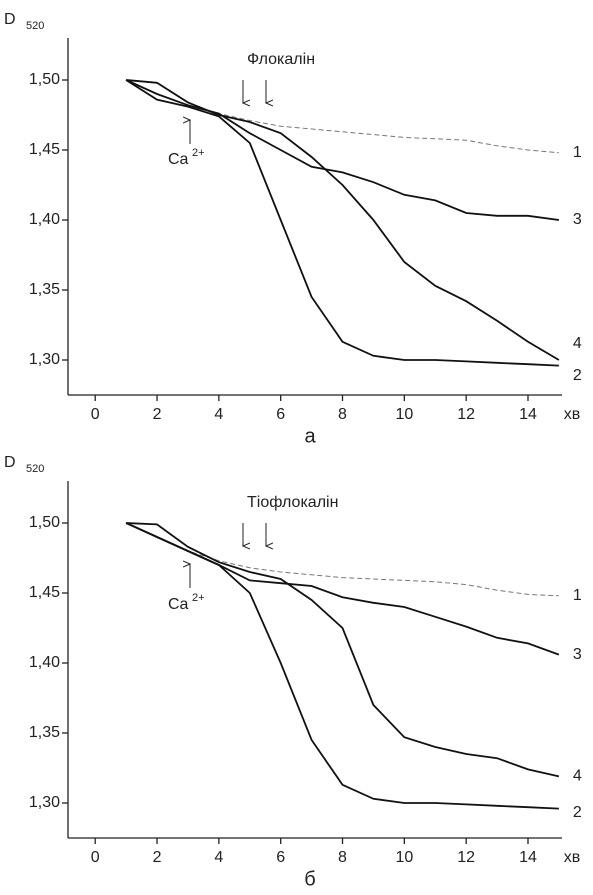 The image size is (593, 895). I want to click on annotation: Тіофлокалін, so click(292, 502).